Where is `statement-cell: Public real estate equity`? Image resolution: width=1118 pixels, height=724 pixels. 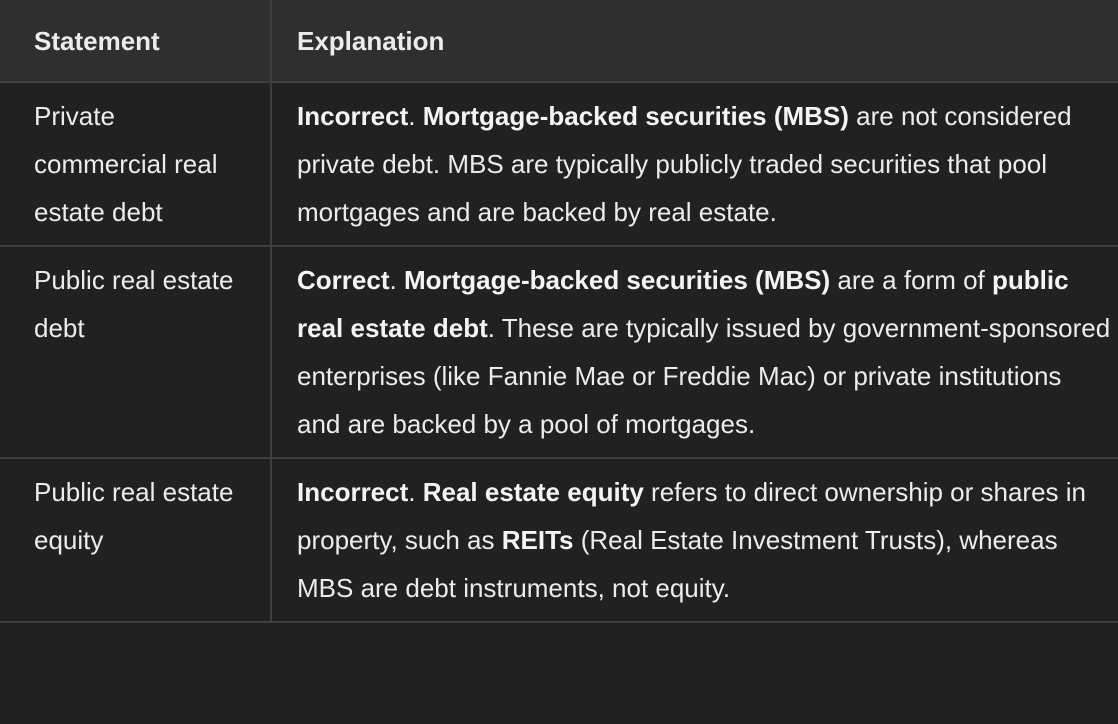
statement-cell: Public real estate equity is located at coordinates (136, 540).